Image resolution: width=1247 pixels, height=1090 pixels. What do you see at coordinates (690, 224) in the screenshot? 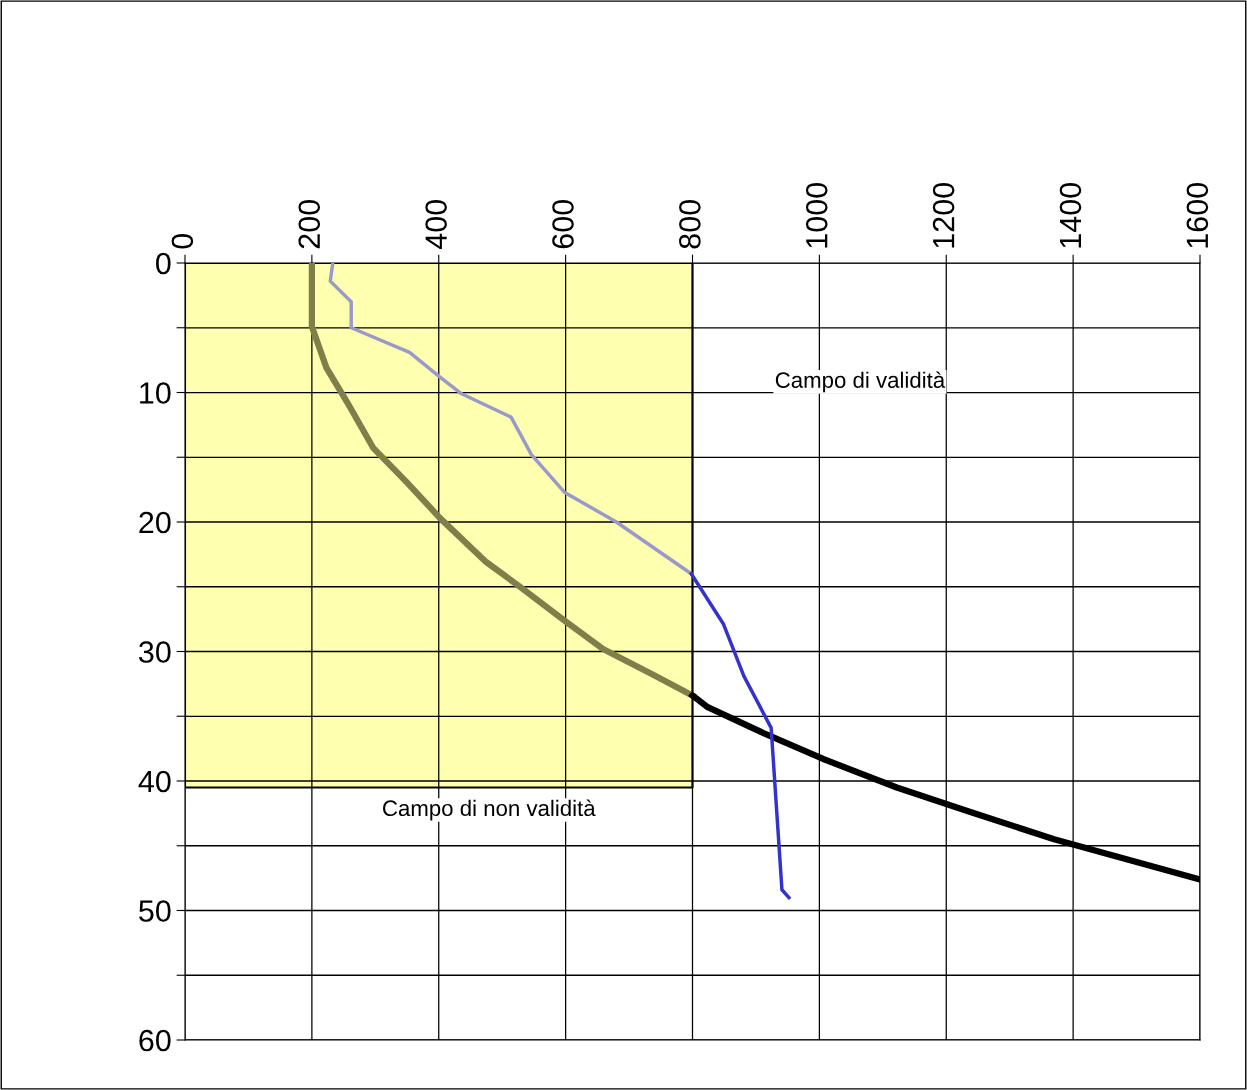
I see `x-tick-label: 800` at bounding box center [690, 224].